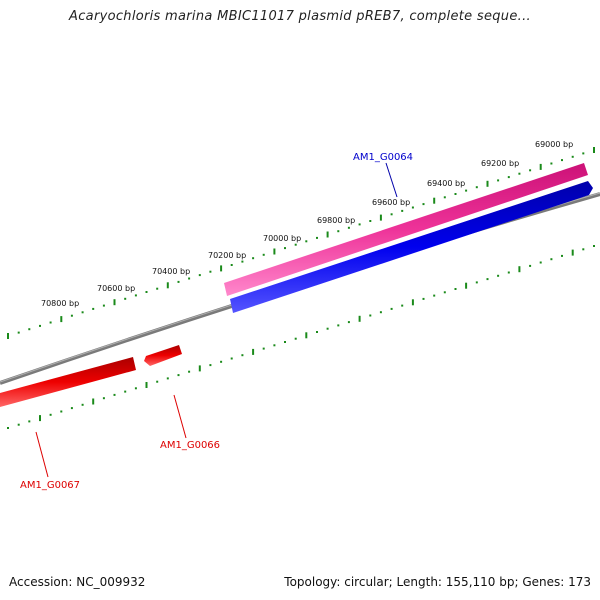 This screenshot has height=600, width=600. What do you see at coordinates (446, 183) in the screenshot?
I see `tick-label-69400: 69400 bp` at bounding box center [446, 183].